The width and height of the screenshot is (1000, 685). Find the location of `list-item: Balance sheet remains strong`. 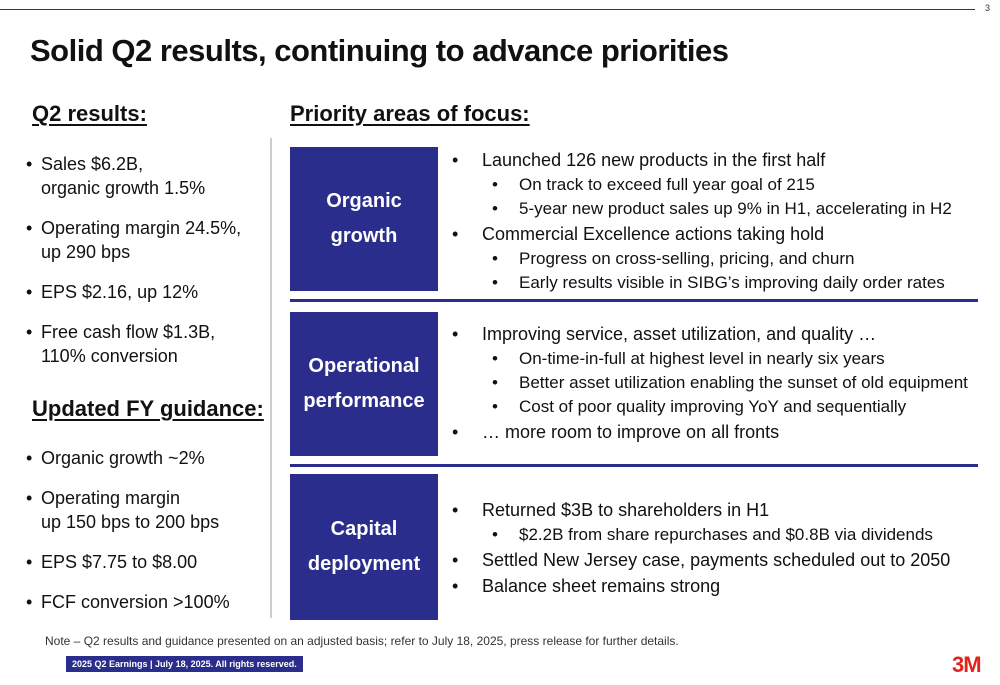

list-item: Balance sheet remains strong is located at coordinates (717, 586).